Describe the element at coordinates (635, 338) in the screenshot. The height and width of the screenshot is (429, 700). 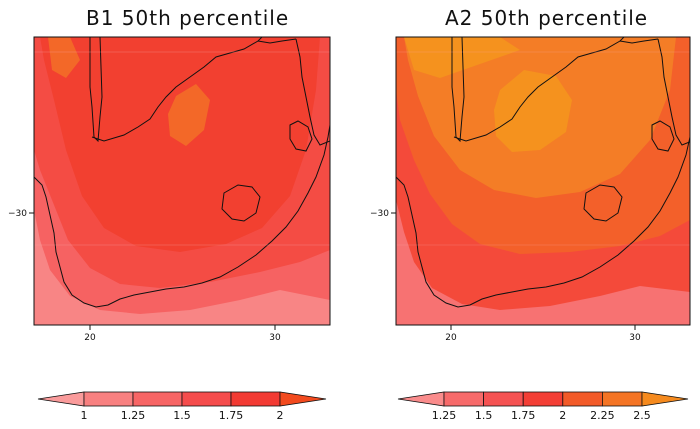
I see `panel-2-xlabel-30: 30` at that location.